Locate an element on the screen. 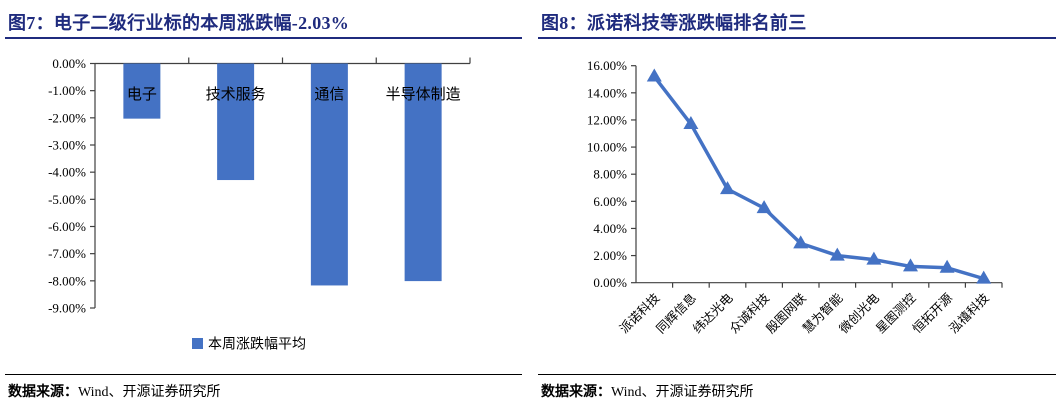 This screenshot has height=411, width=1059. y-tick-label: -1.00% is located at coordinates (67, 90).